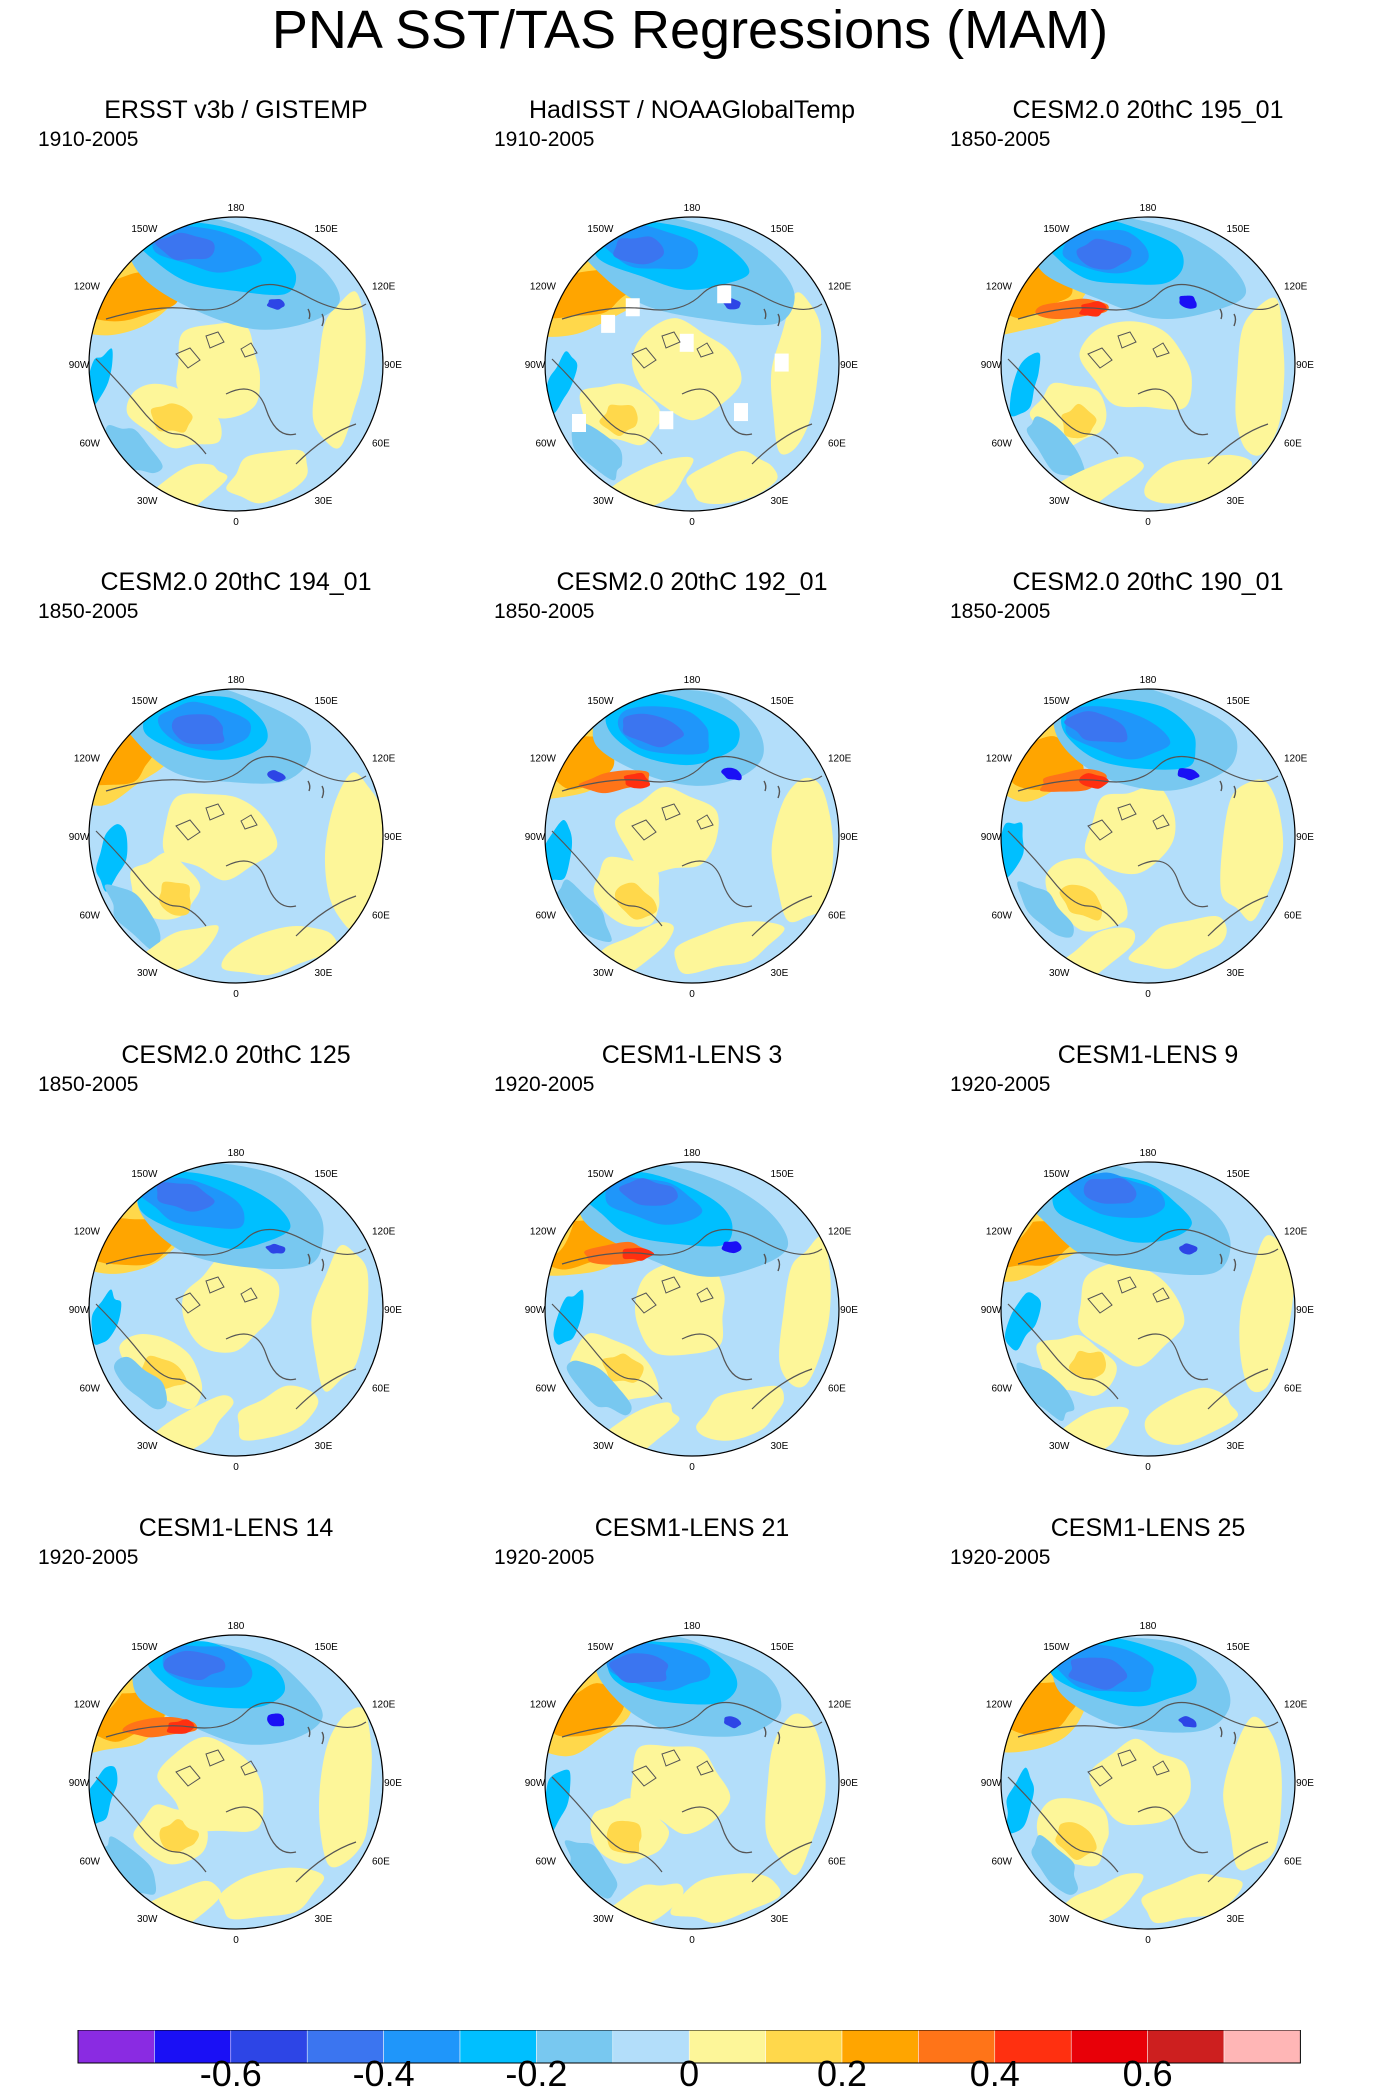 The height and width of the screenshot is (2087, 1380). Describe the element at coordinates (228, 364) in the screenshot. I see `contour-field` at that location.